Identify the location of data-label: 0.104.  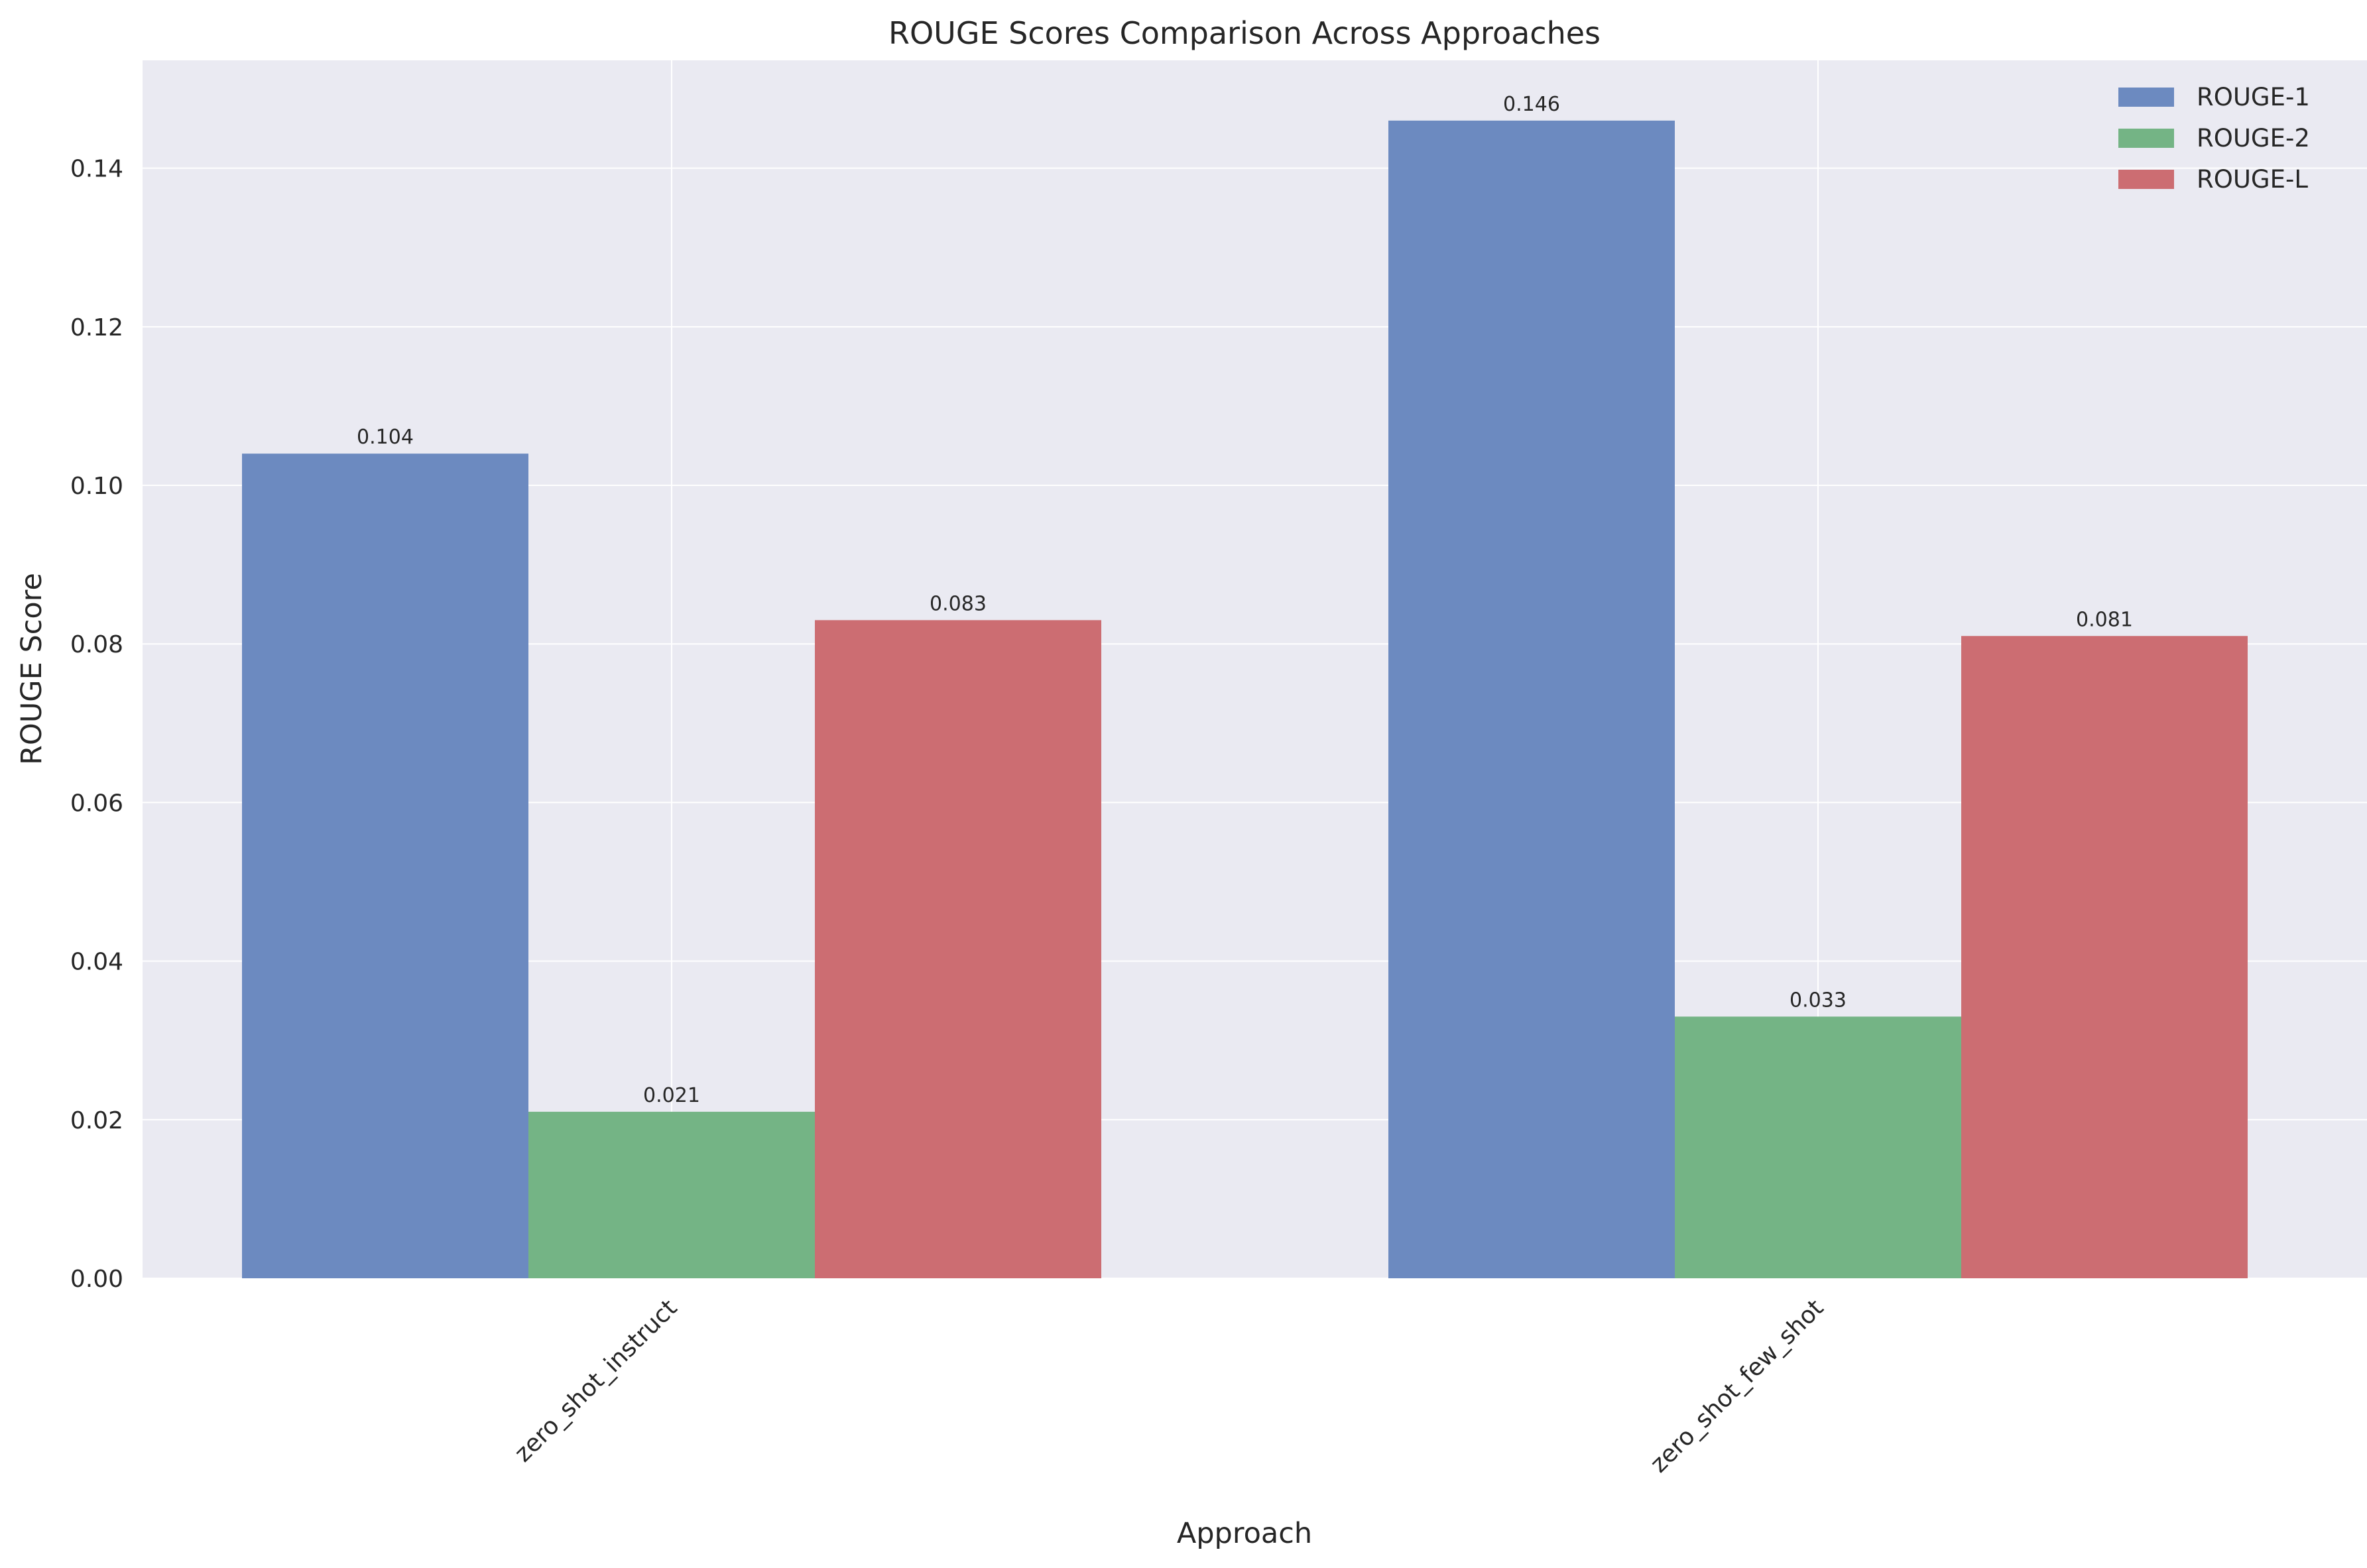
(385, 437).